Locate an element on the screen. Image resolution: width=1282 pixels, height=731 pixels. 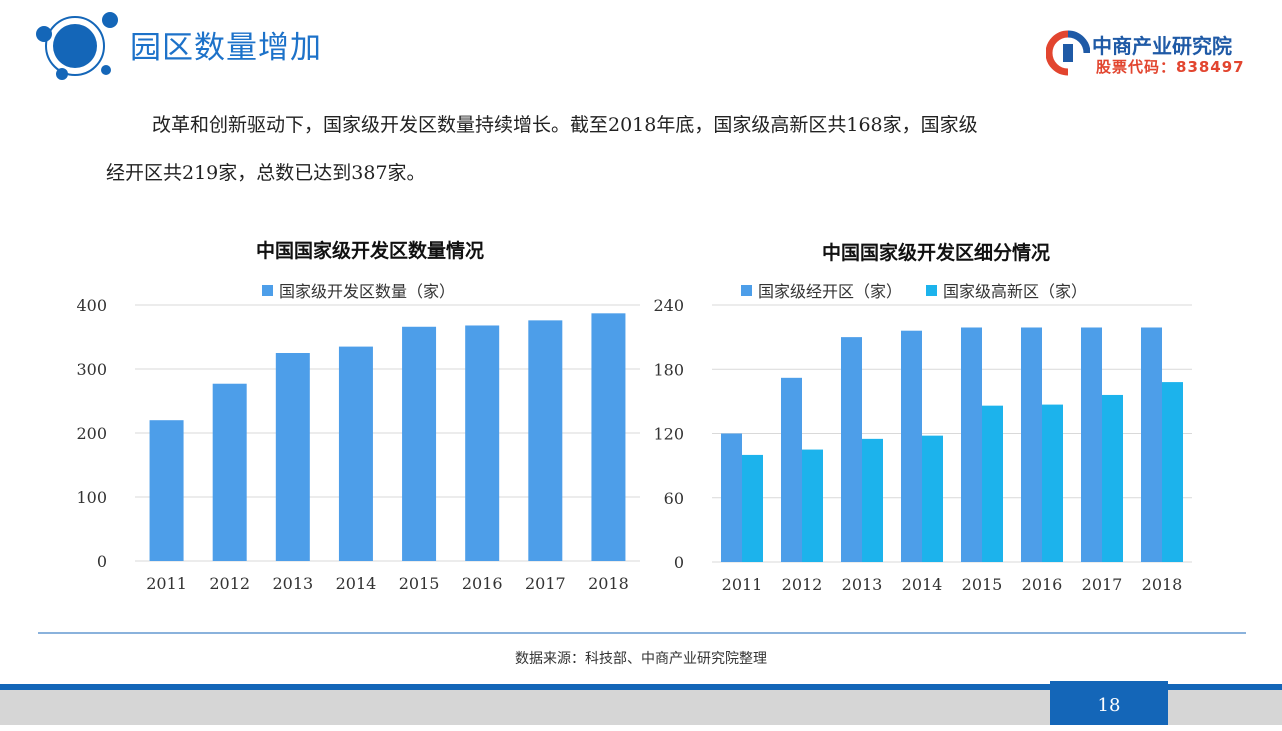
company-name: 中商产业研究院 is located at coordinates (1162, 46).